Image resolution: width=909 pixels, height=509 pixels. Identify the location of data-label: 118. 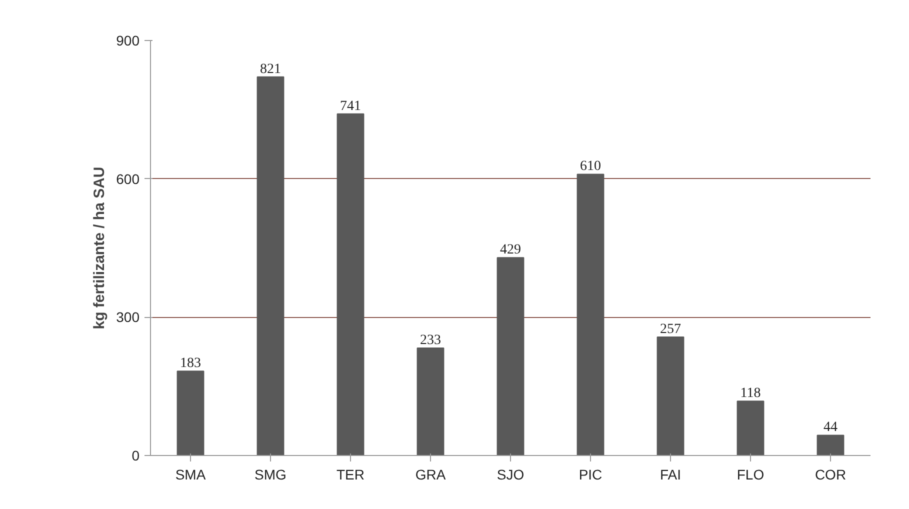
(750, 394).